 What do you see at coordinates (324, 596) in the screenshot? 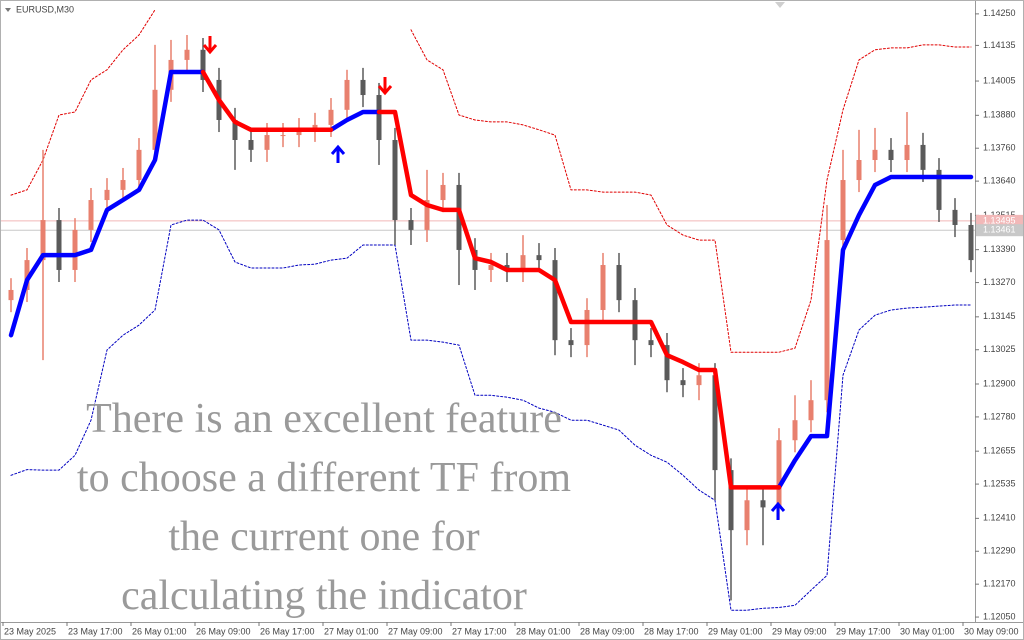
I see `annotation-line: calculating the indicator` at bounding box center [324, 596].